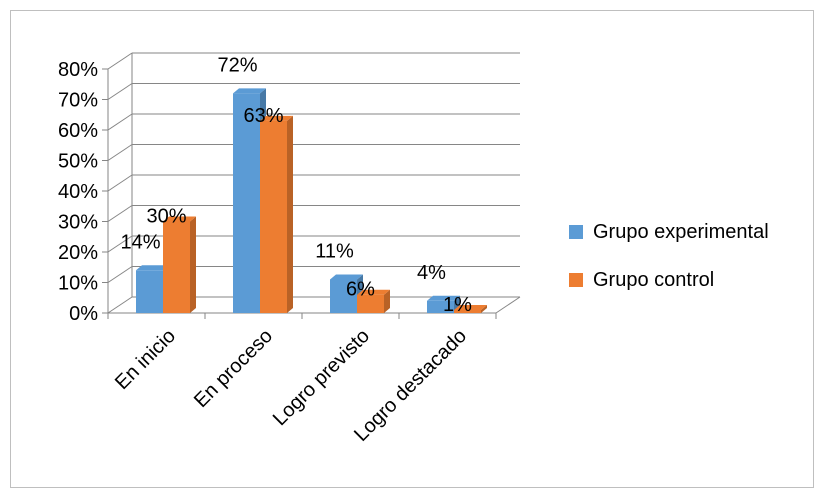 The width and height of the screenshot is (822, 491). What do you see at coordinates (233, 368) in the screenshot?
I see `x-tick-label: En proceso` at bounding box center [233, 368].